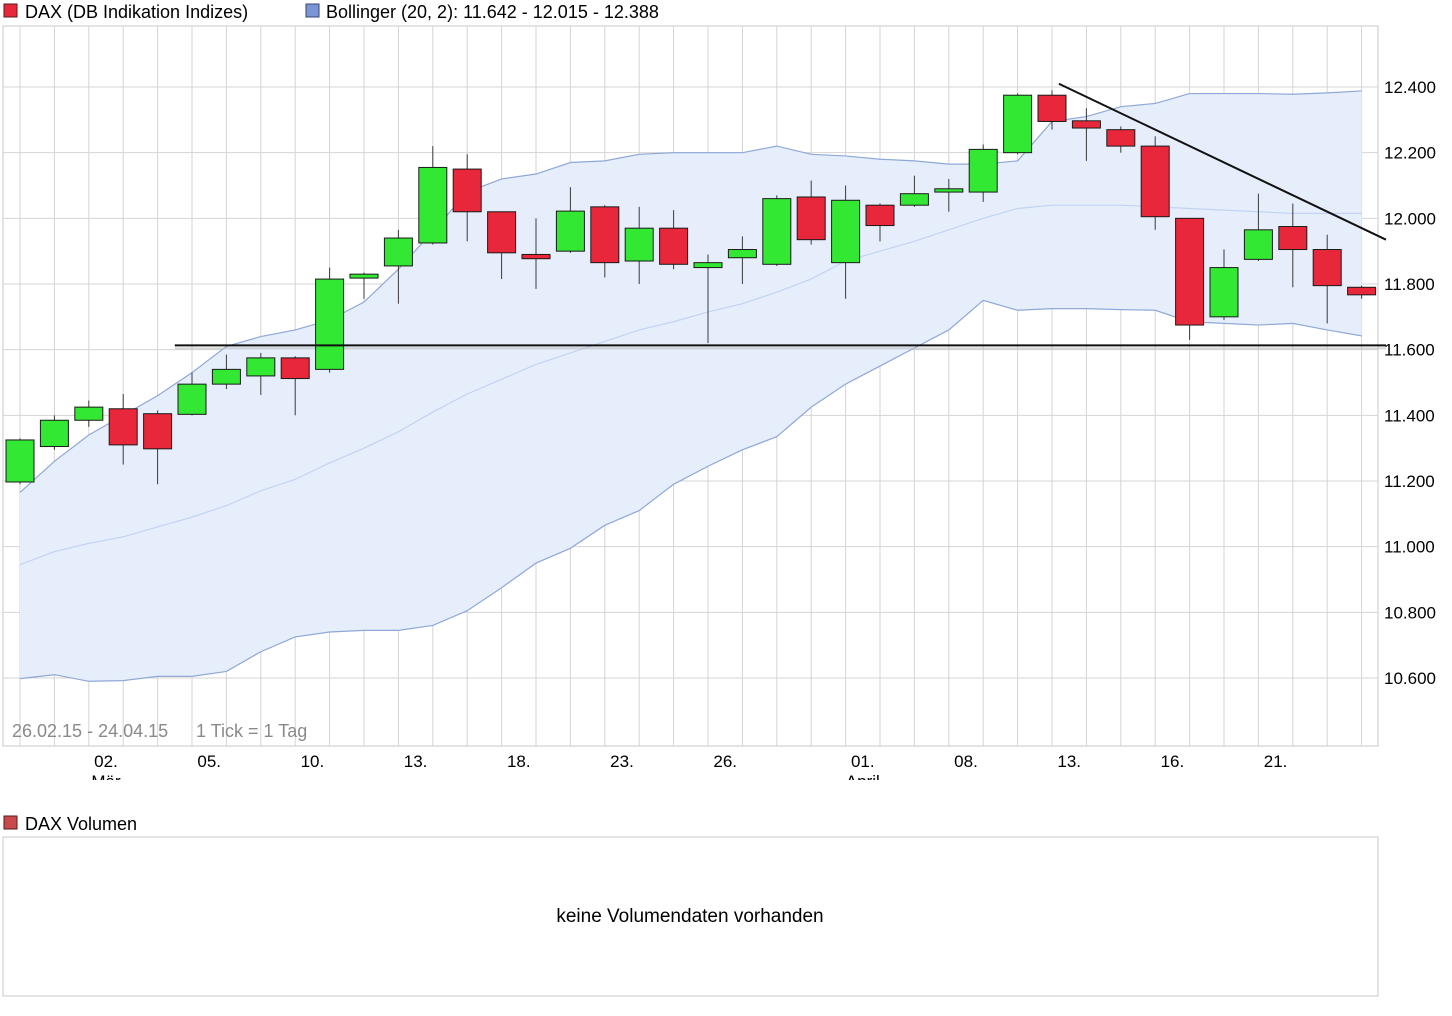 The image size is (1452, 1016). What do you see at coordinates (312, 10) in the screenshot?
I see `legend-swatch-bollinger` at bounding box center [312, 10].